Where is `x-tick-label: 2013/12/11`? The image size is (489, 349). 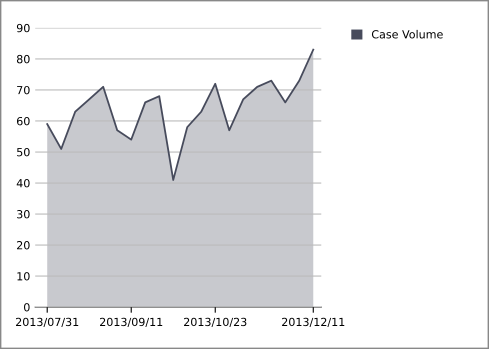 x-tick-label: 2013/12/11 is located at coordinates (313, 323).